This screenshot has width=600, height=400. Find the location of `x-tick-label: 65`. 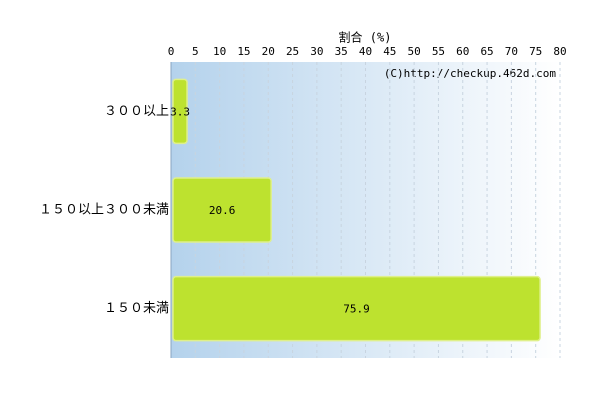

x-tick-label: 65 is located at coordinates (486, 51).